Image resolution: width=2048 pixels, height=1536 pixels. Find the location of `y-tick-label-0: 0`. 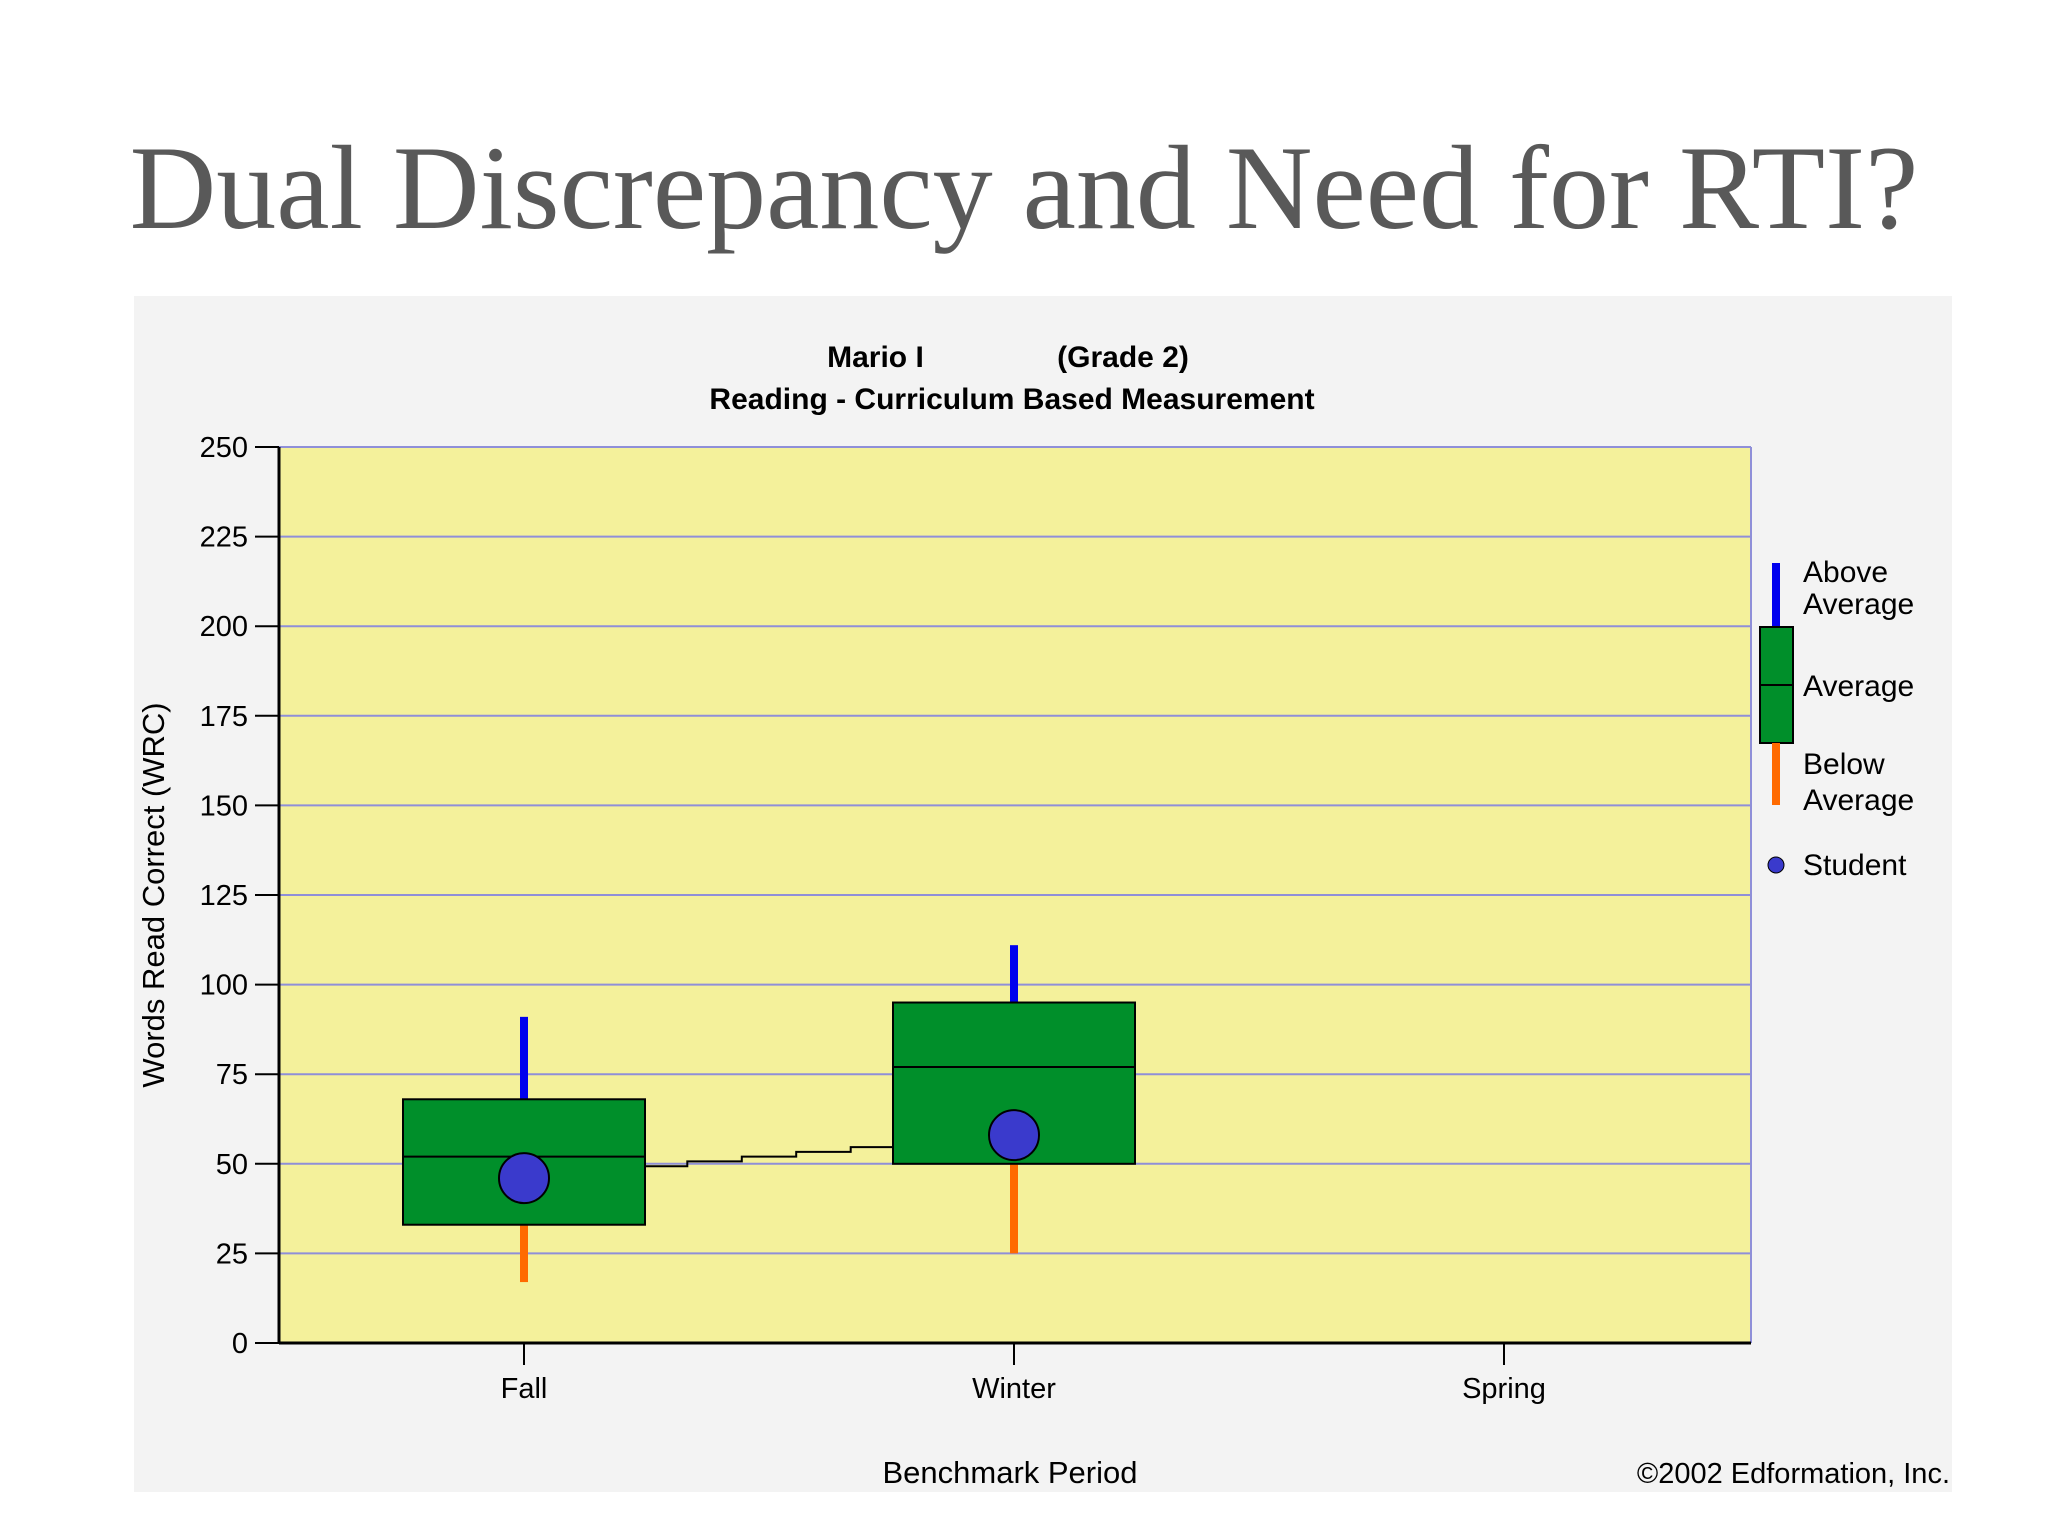

y-tick-label-0: 0 is located at coordinates (240, 1344).